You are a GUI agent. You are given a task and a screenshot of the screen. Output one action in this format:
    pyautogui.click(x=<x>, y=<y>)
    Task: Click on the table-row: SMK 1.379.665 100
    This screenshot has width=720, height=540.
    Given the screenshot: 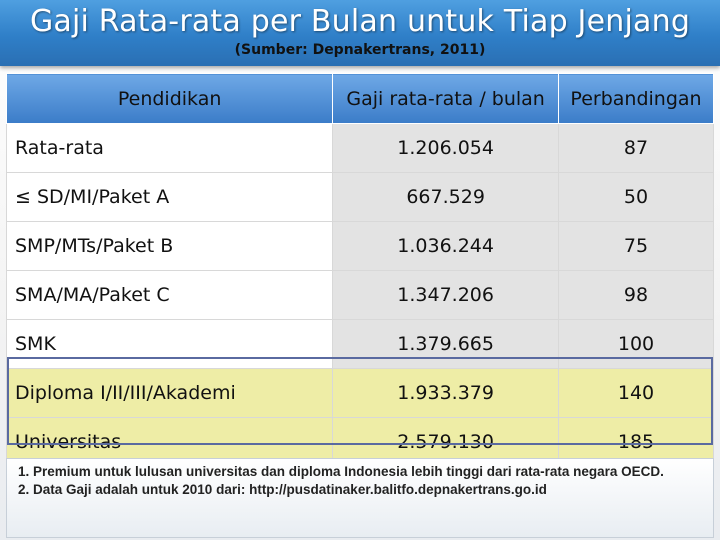 What is the action you would take?
    pyautogui.click(x=359, y=344)
    